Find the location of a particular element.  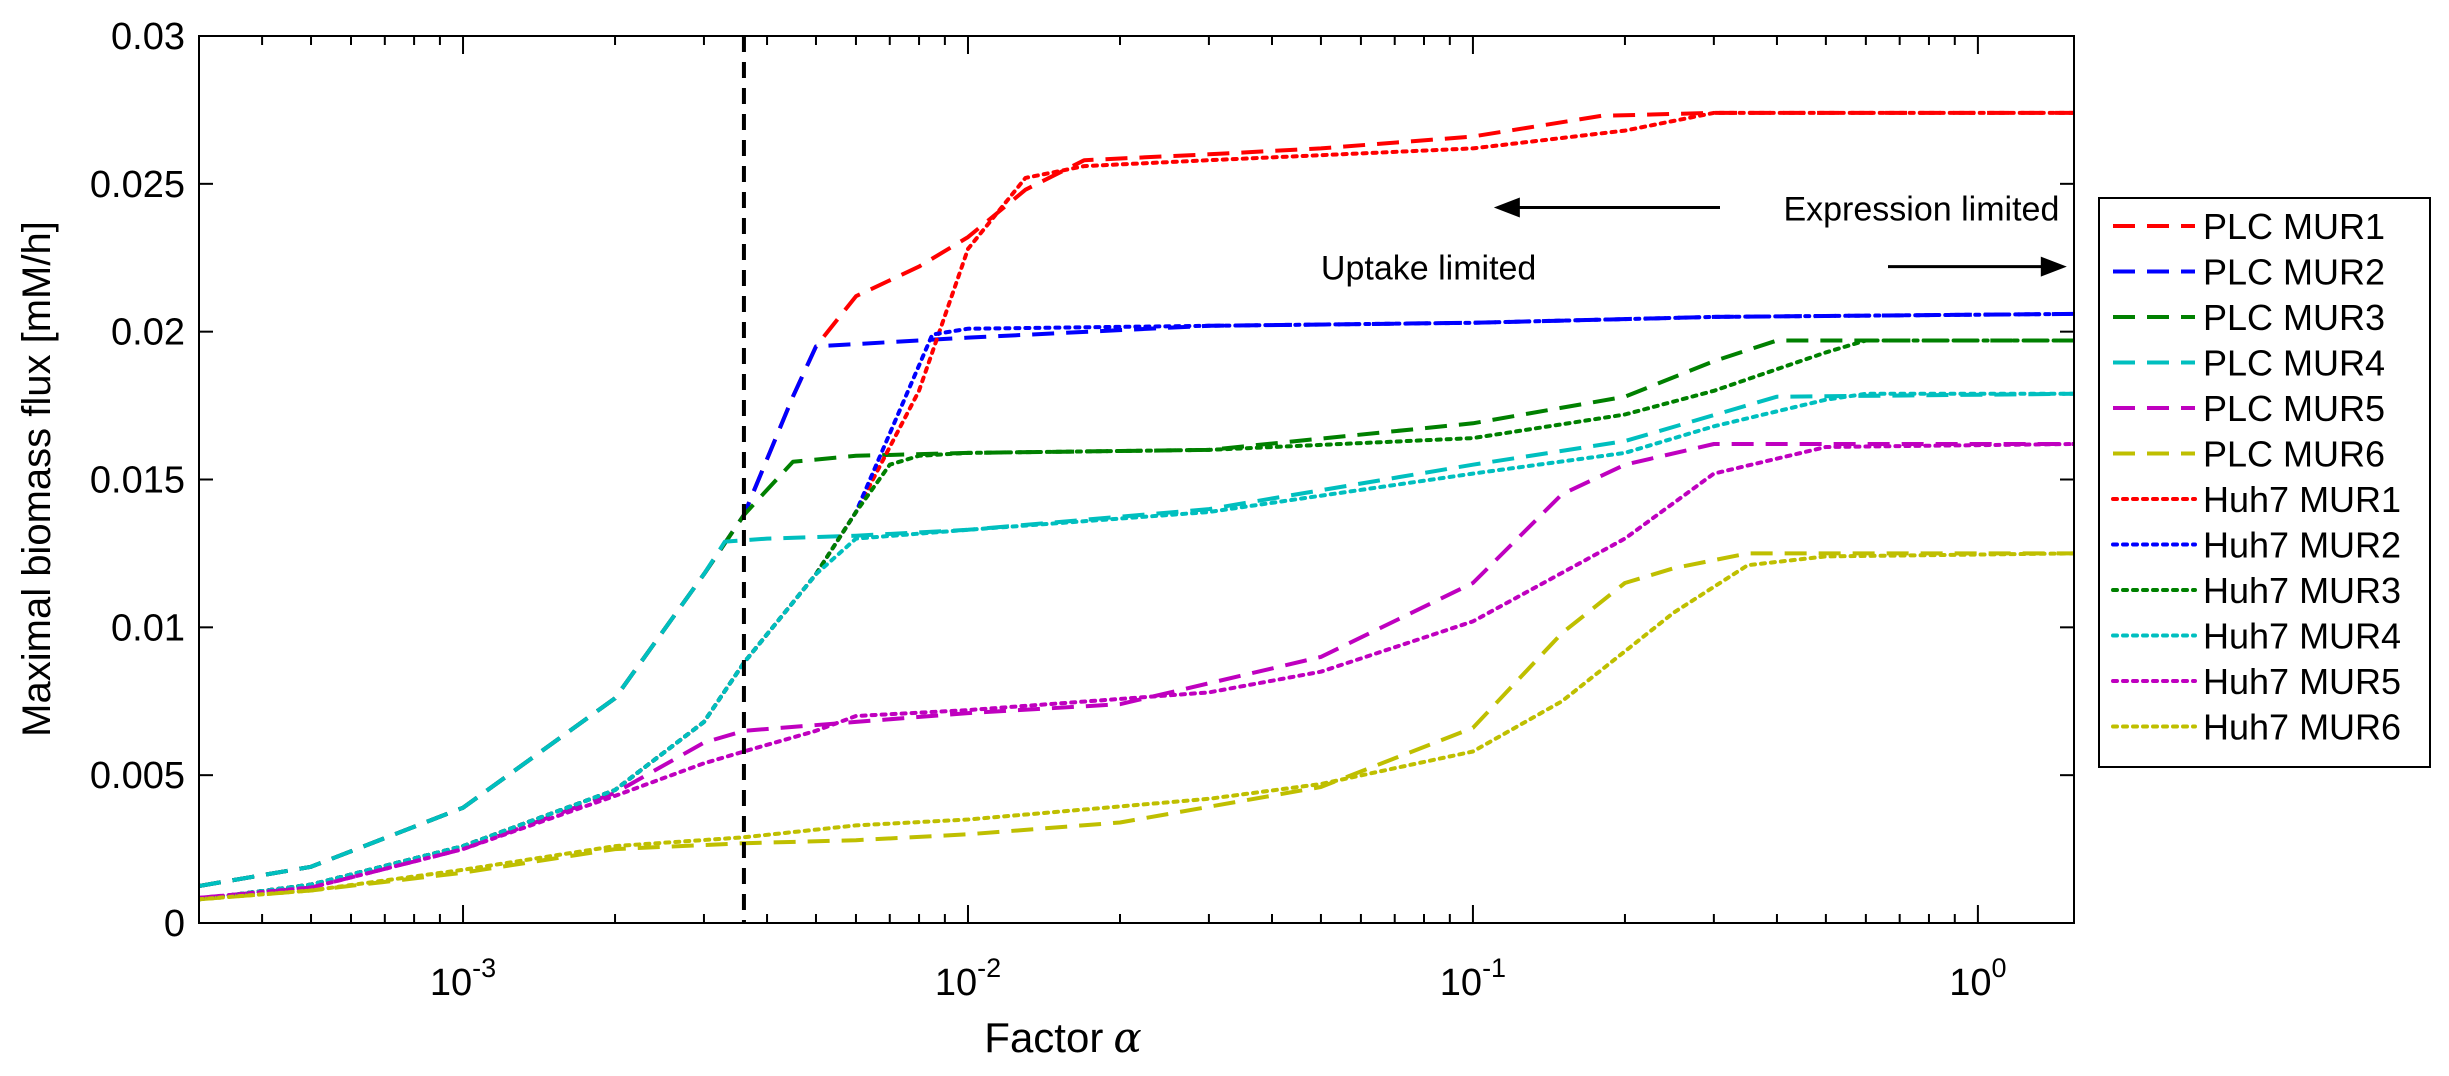

legend-label-3: PLC MUR3 is located at coordinates (2294, 317).